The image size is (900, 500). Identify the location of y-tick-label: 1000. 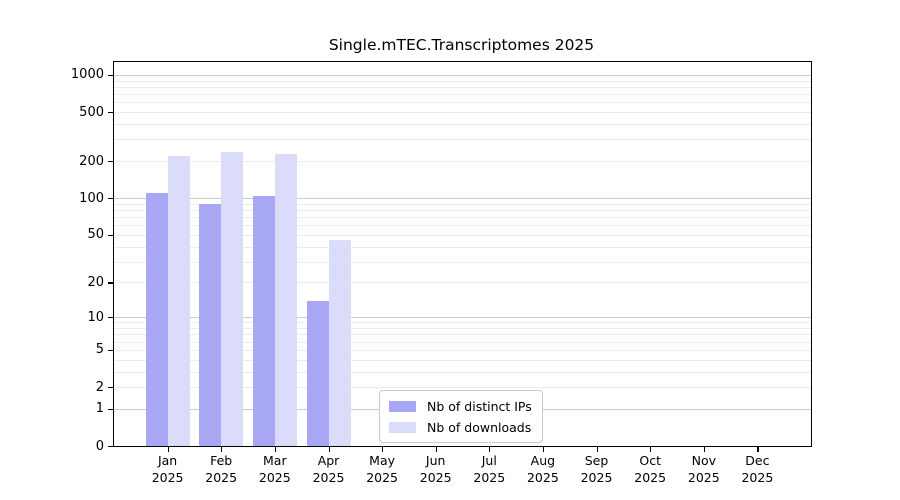
(87, 75).